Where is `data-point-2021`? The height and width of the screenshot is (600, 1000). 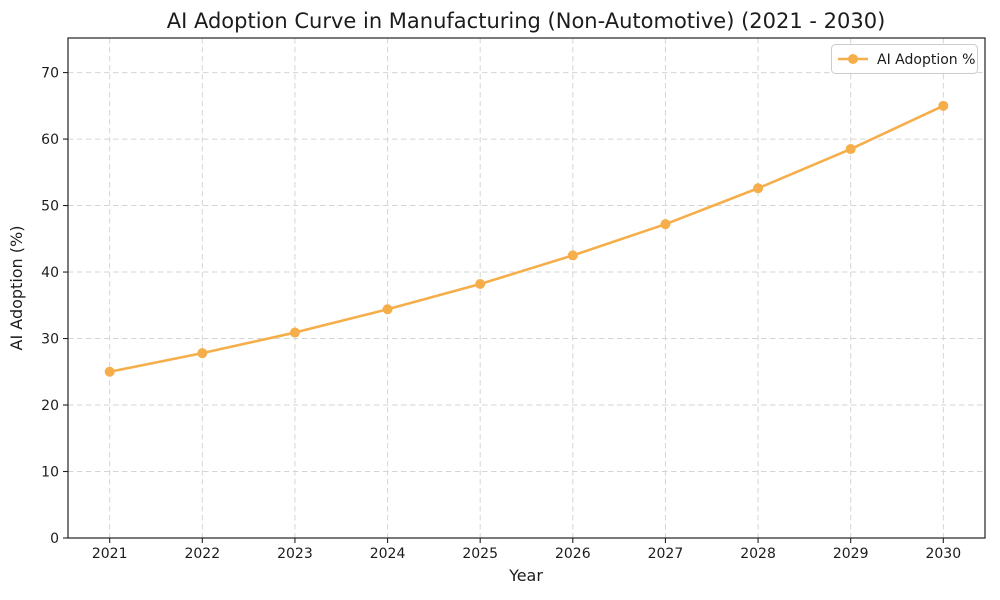
data-point-2021 is located at coordinates (109, 371).